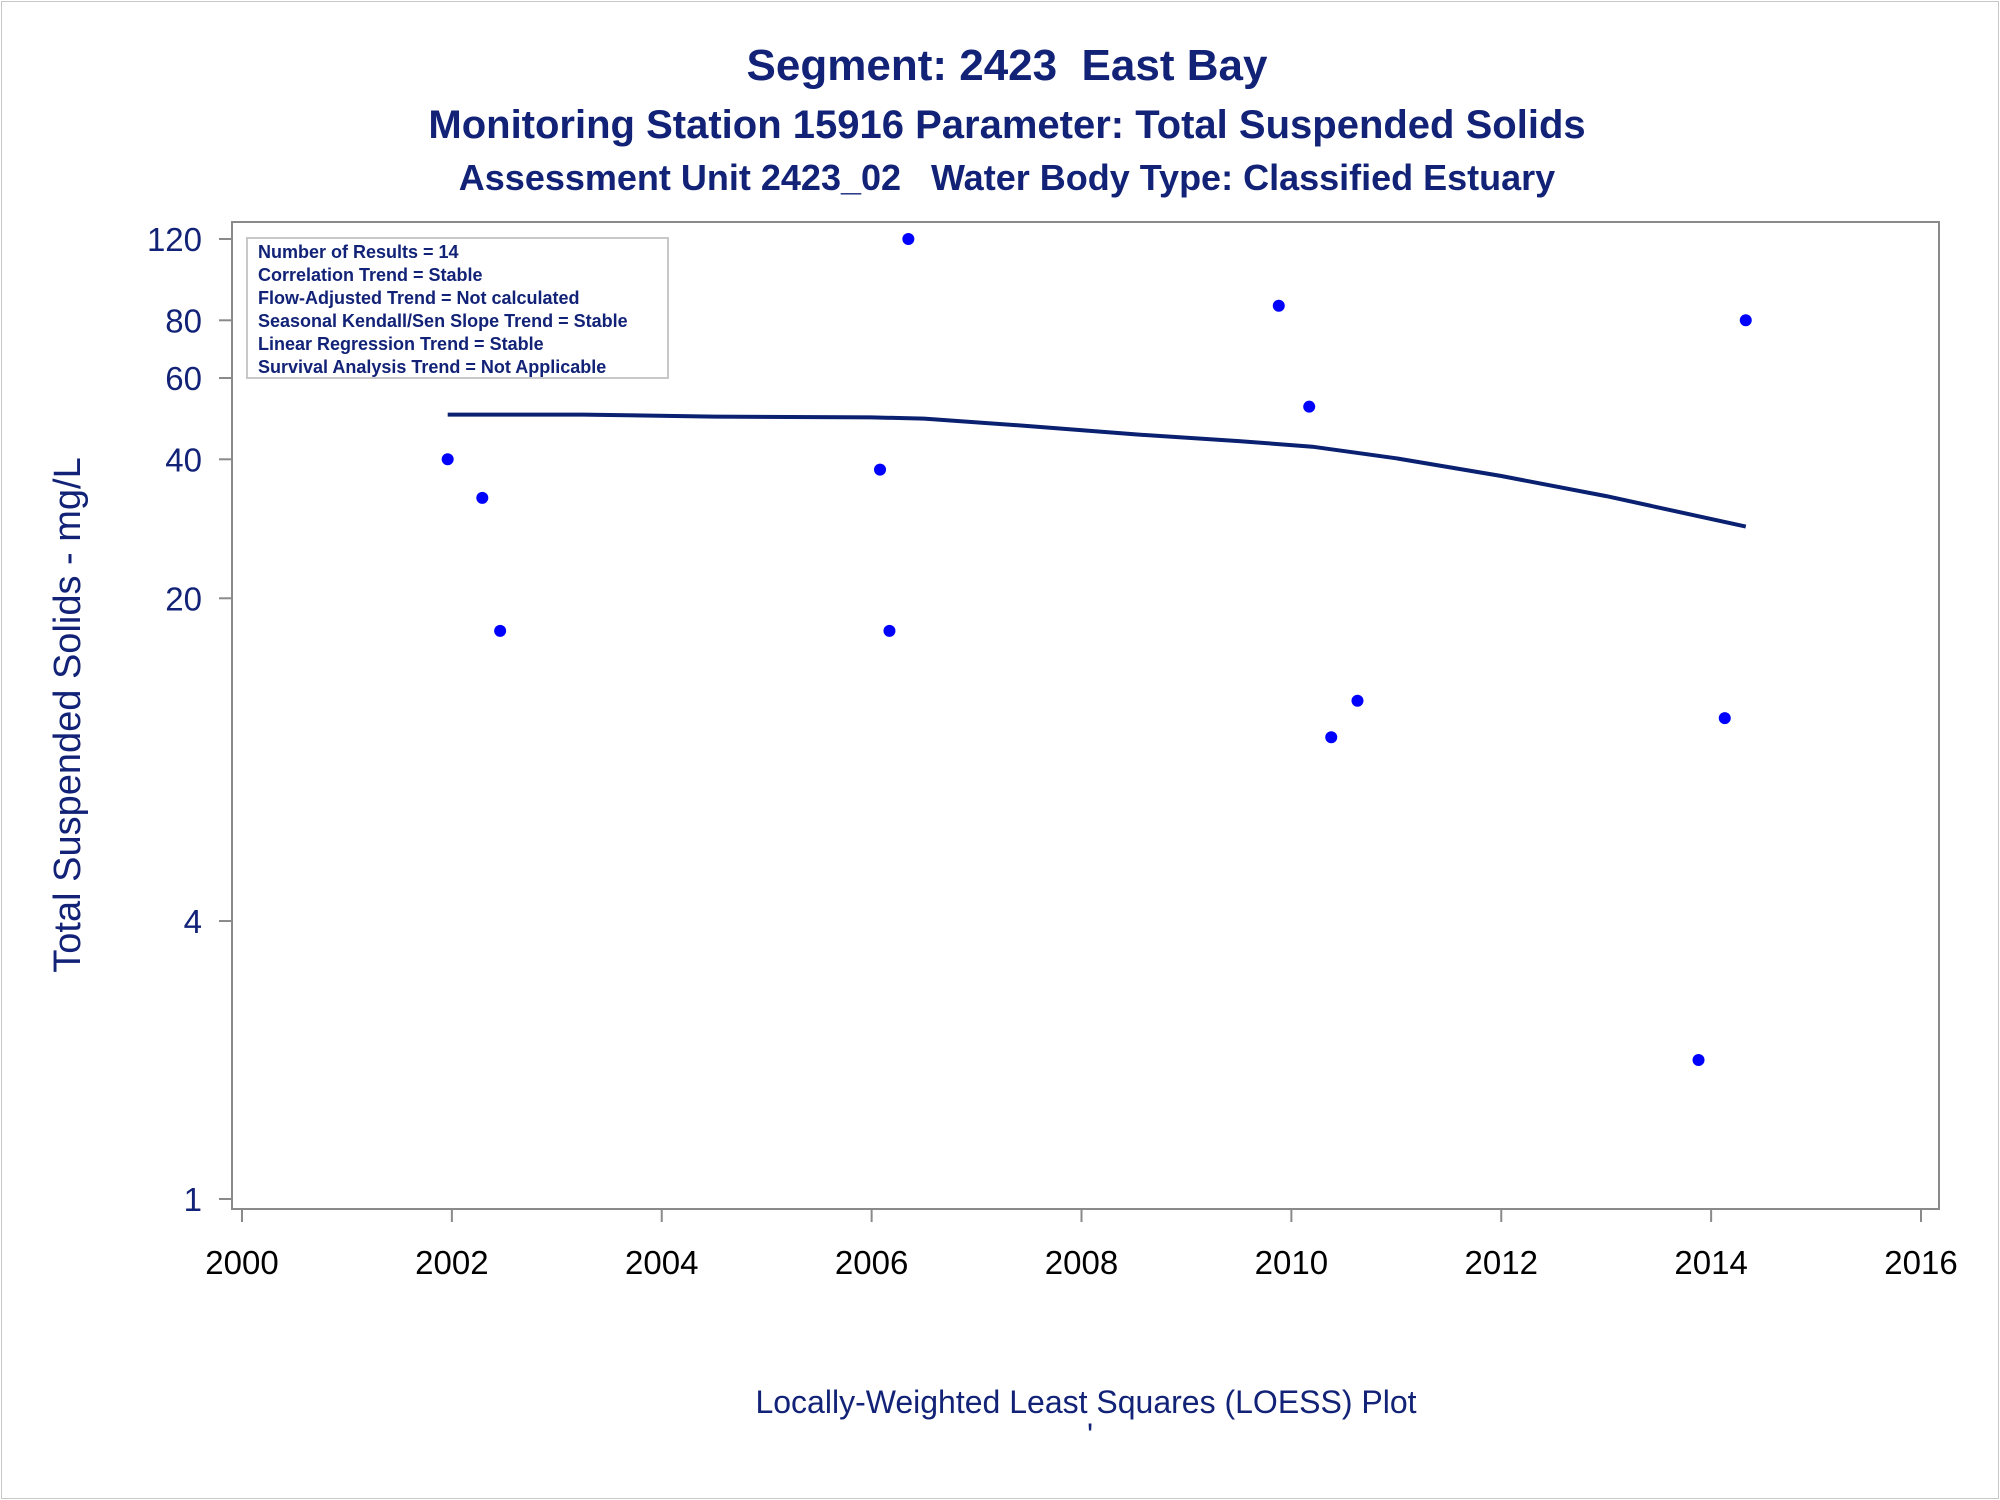 The image size is (2000, 1500). I want to click on x-tick-label: 2006, so click(871, 1262).